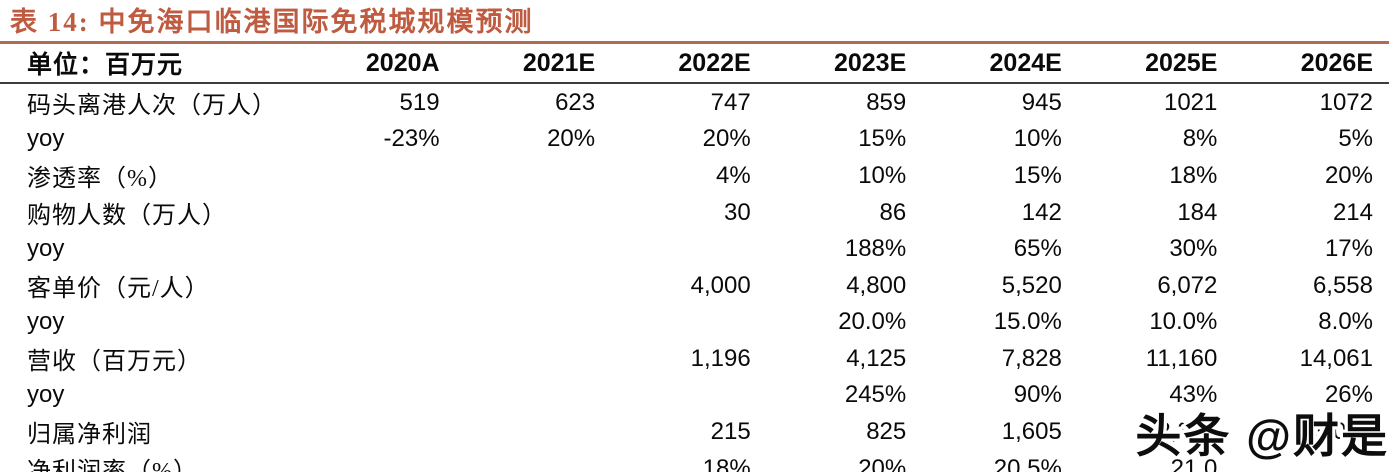 The image size is (1389, 472). What do you see at coordinates (533, 64) in the screenshot?
I see `col-header-2021E: 2021E` at bounding box center [533, 64].